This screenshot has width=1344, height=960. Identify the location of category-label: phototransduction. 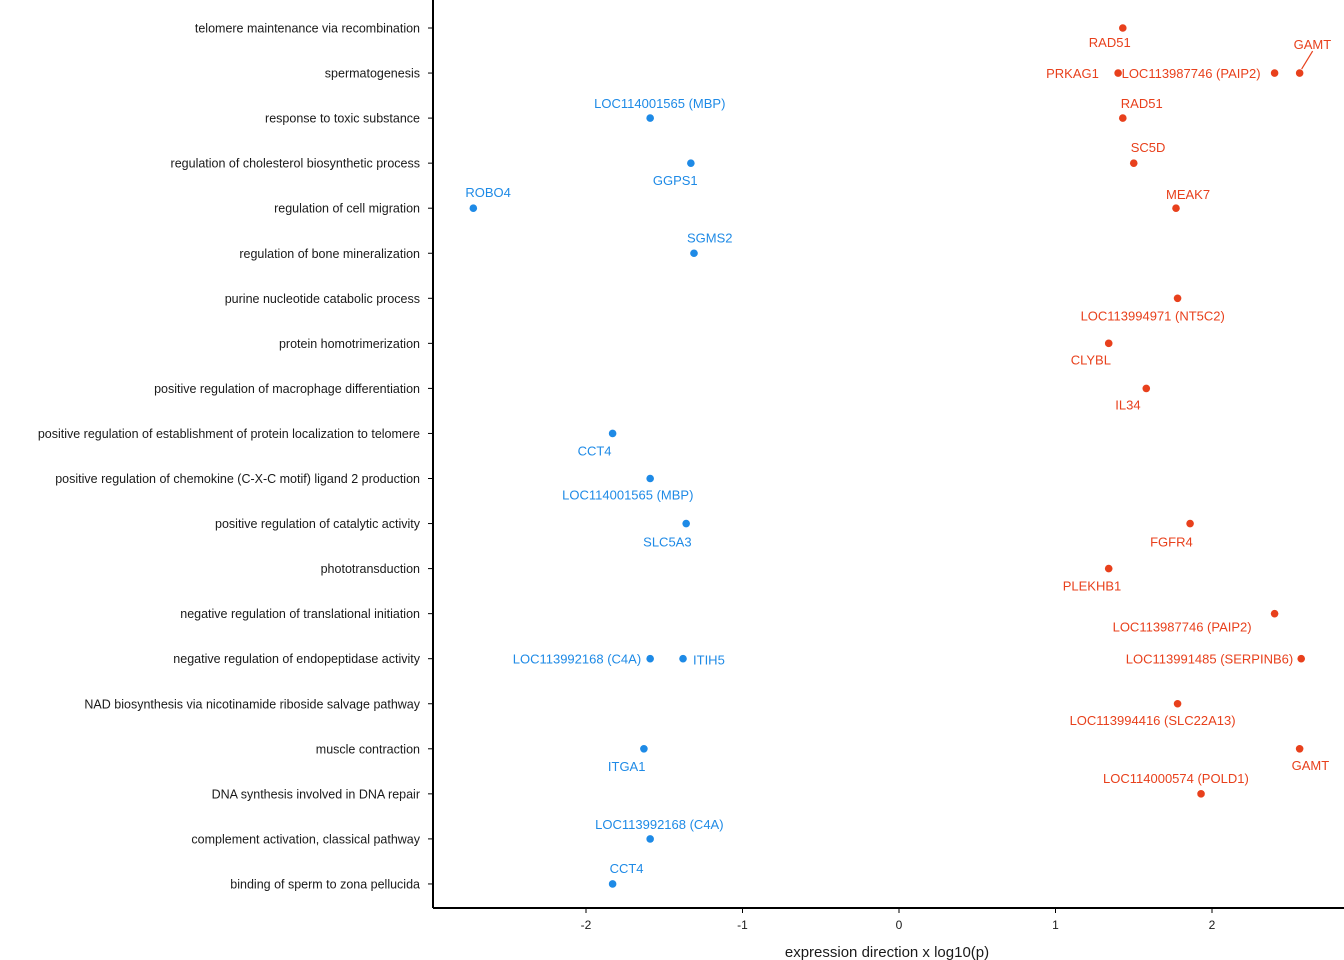
(370, 569).